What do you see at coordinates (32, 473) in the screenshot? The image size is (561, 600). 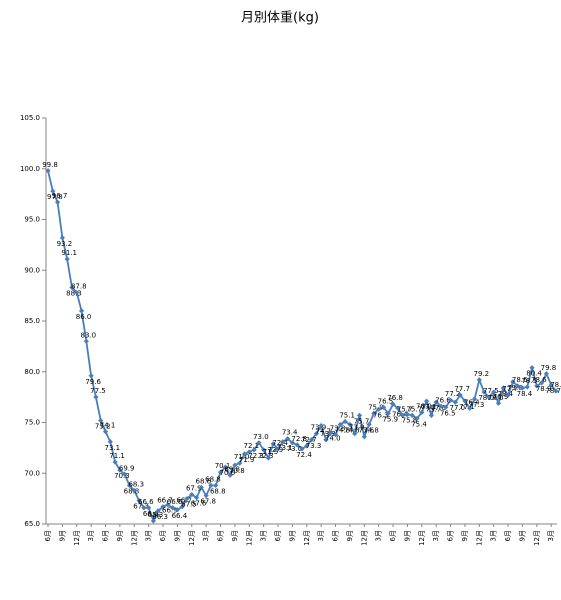 I see `y-tick-label: 70.0` at bounding box center [32, 473].